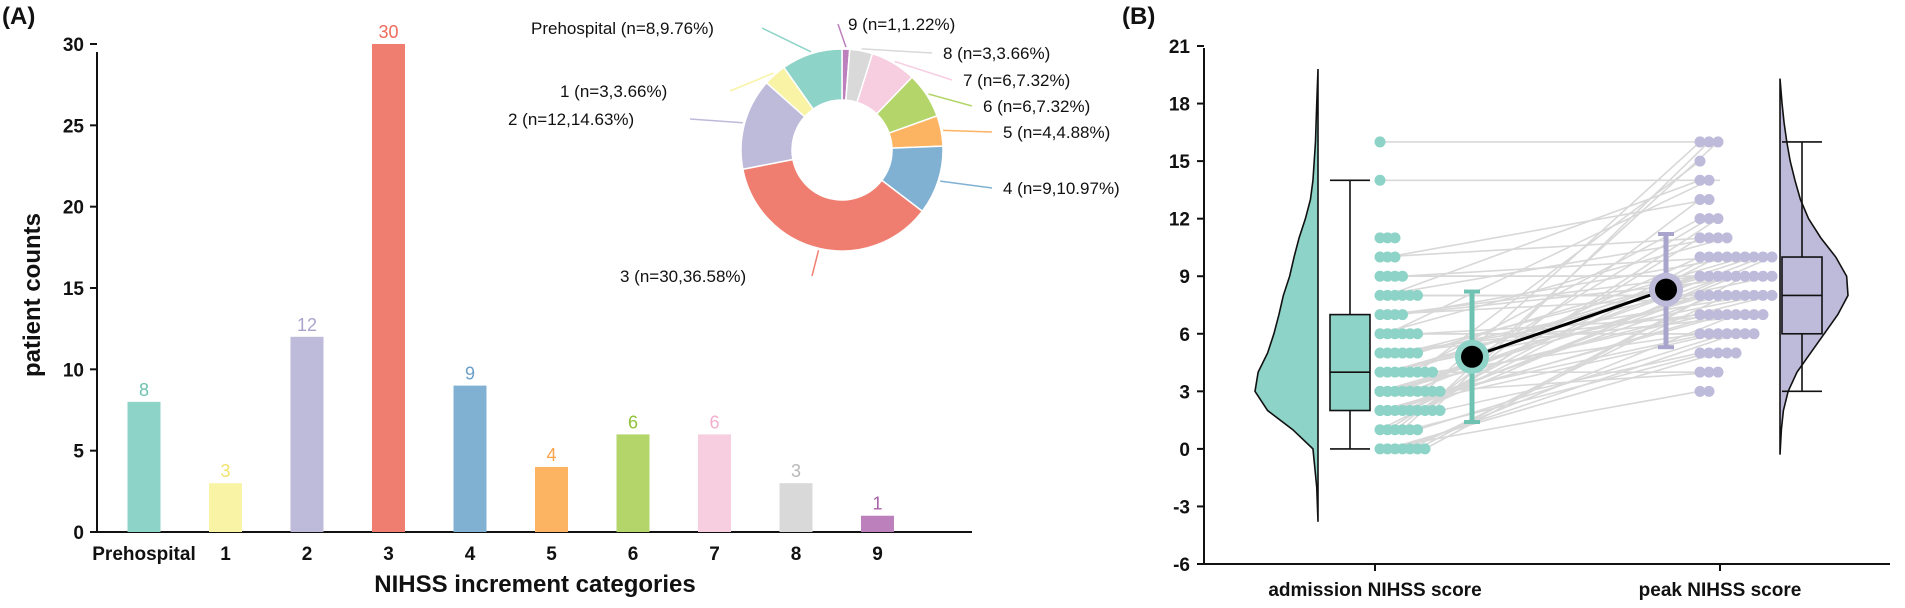 The image size is (1905, 608). Describe the element at coordinates (470, 554) in the screenshot. I see `x-tick-label: 4` at that location.